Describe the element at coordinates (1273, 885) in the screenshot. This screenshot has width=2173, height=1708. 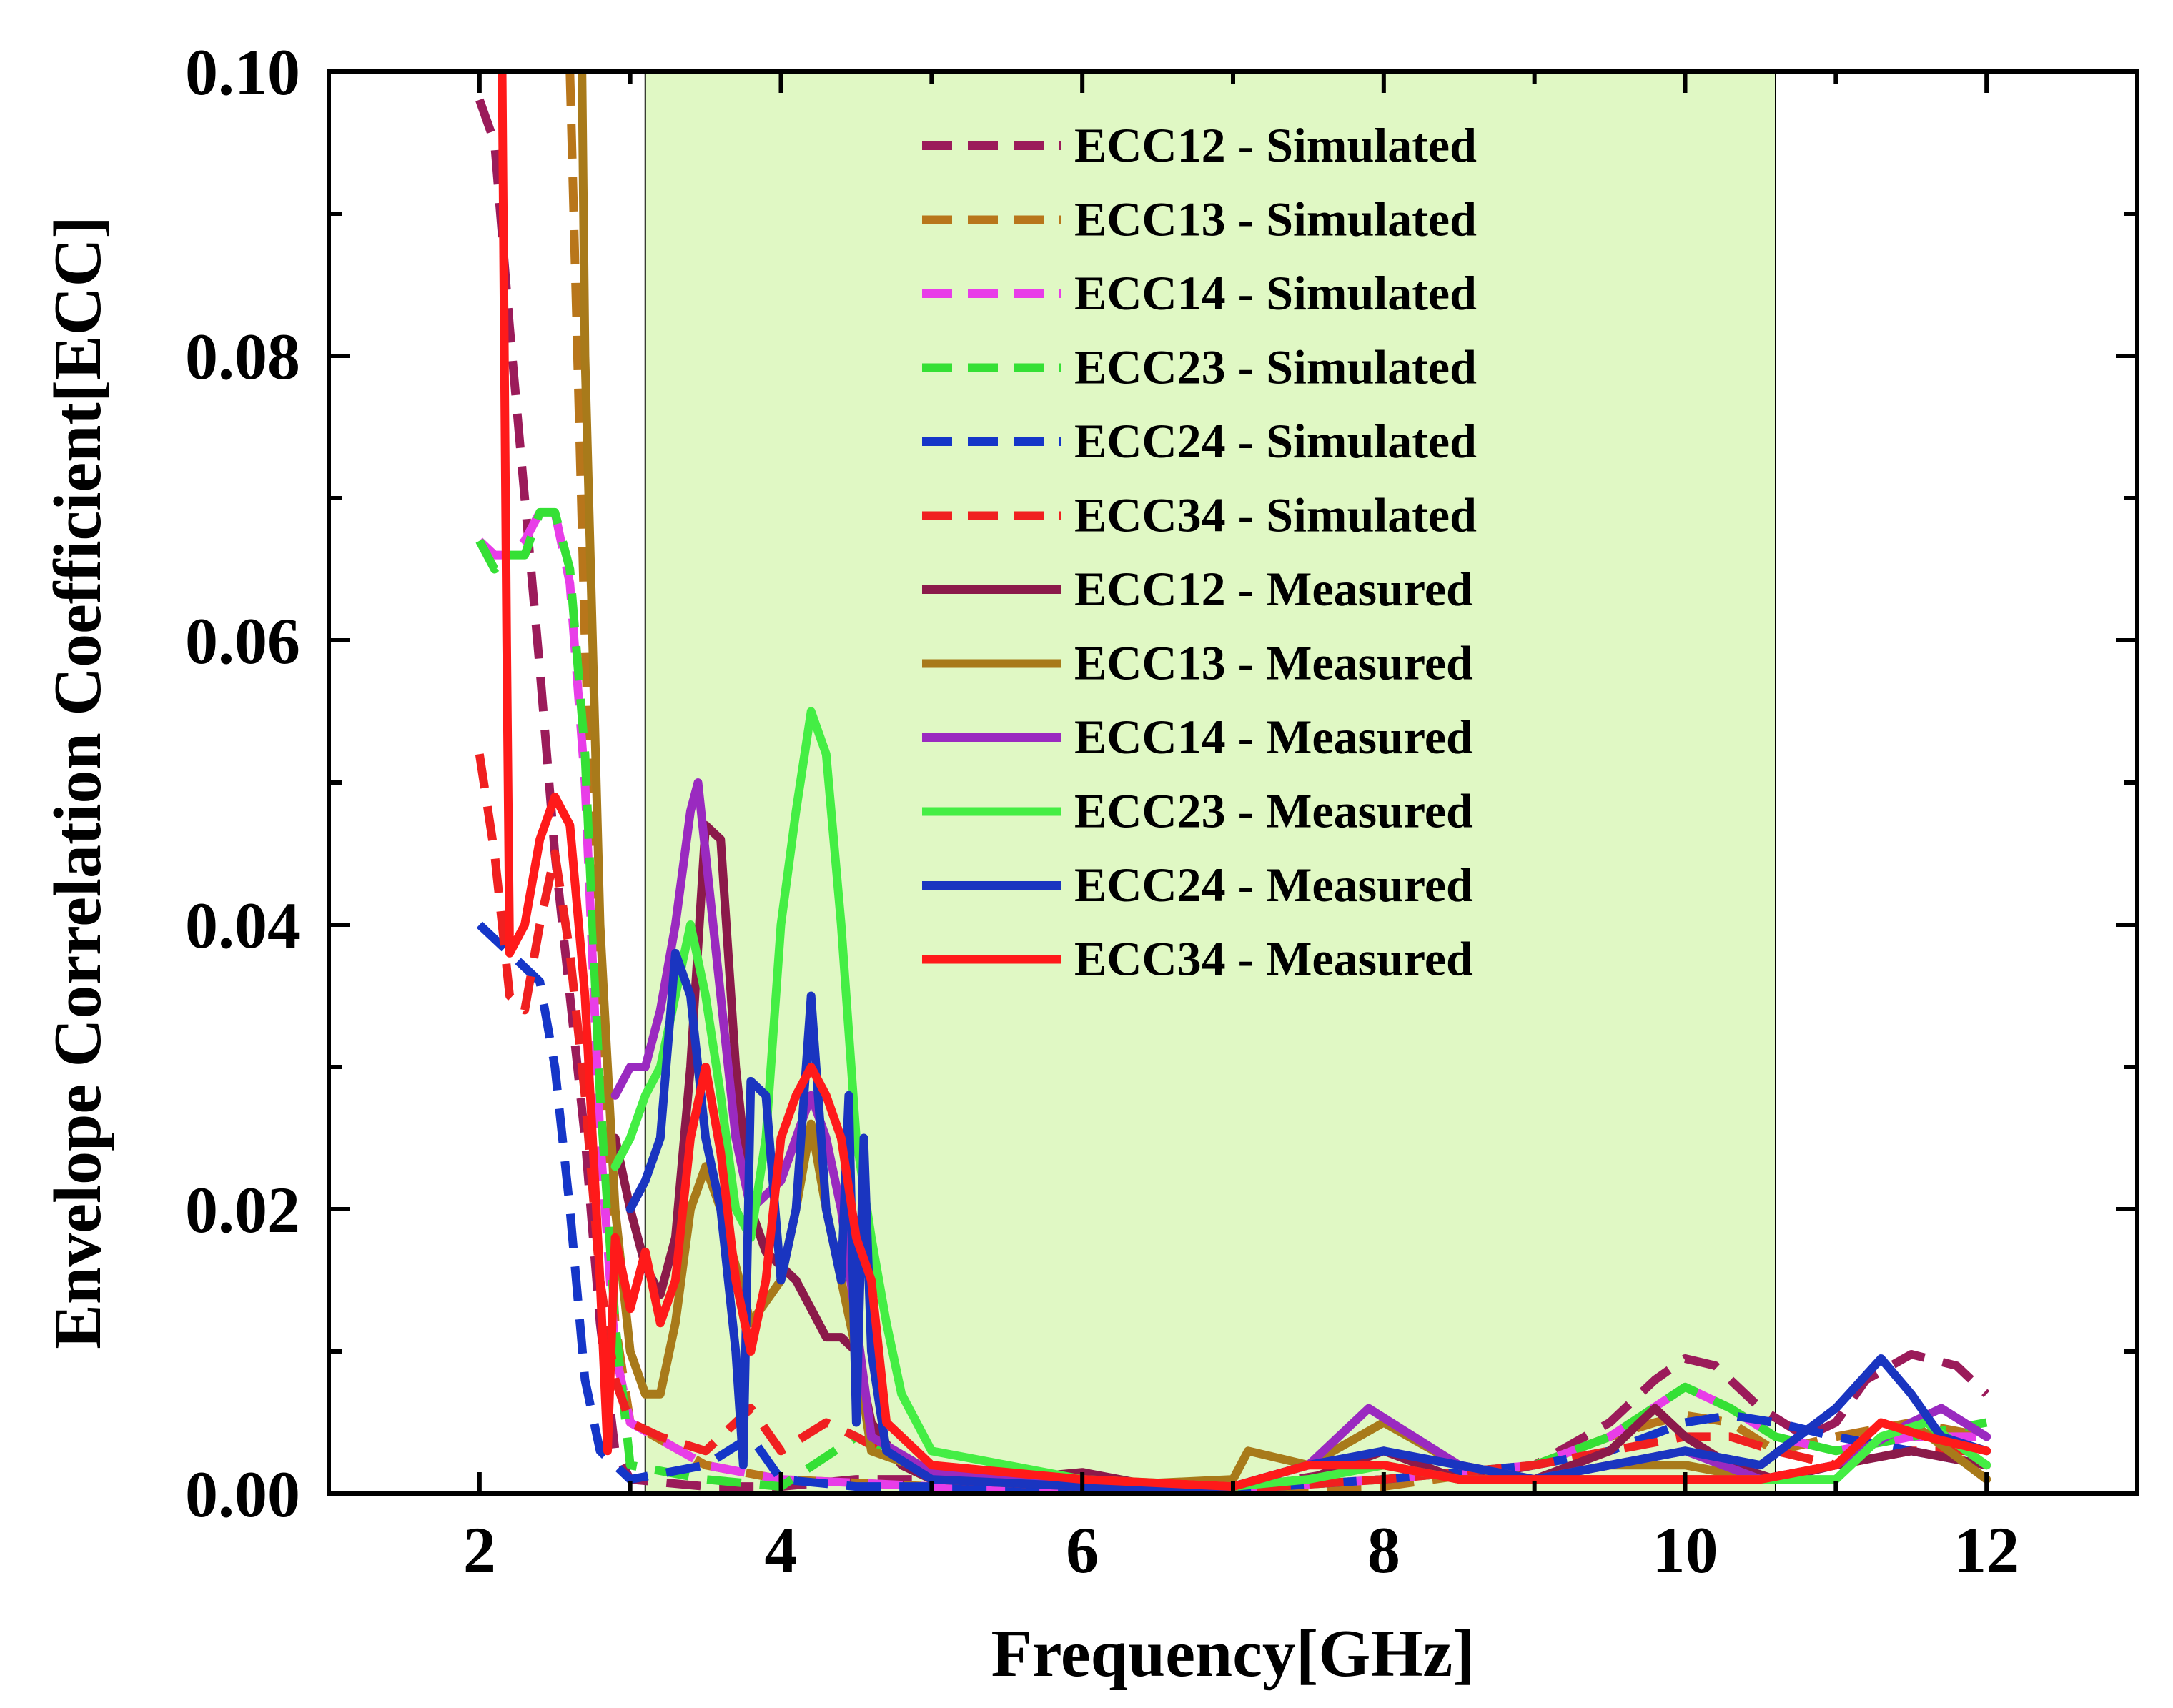
I see `legend-entry-label: ECC24 - Measured` at that location.